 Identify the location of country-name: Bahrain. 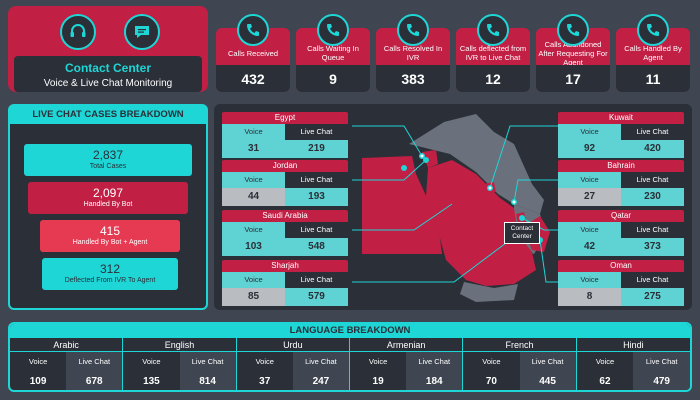
(621, 166).